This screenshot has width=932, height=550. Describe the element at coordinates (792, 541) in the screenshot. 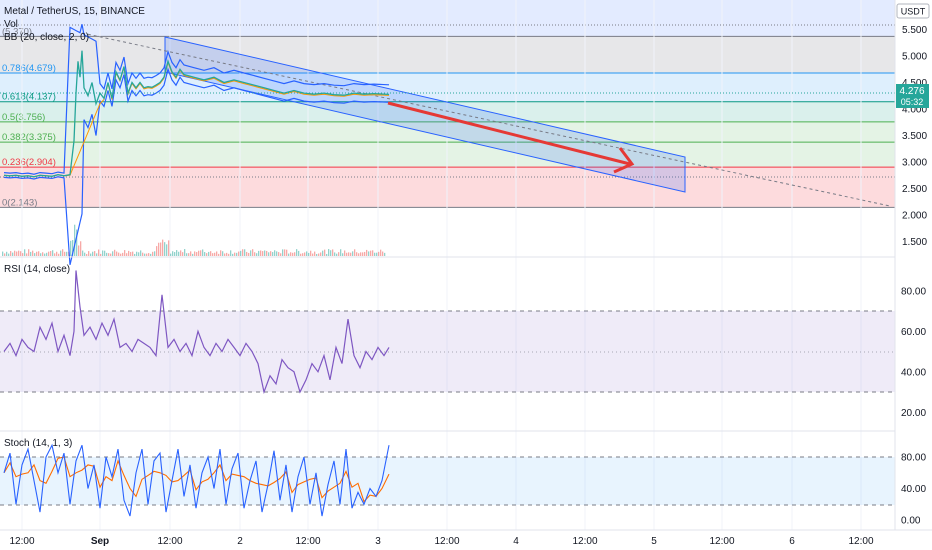

I see `time-tick-label: 6` at that location.